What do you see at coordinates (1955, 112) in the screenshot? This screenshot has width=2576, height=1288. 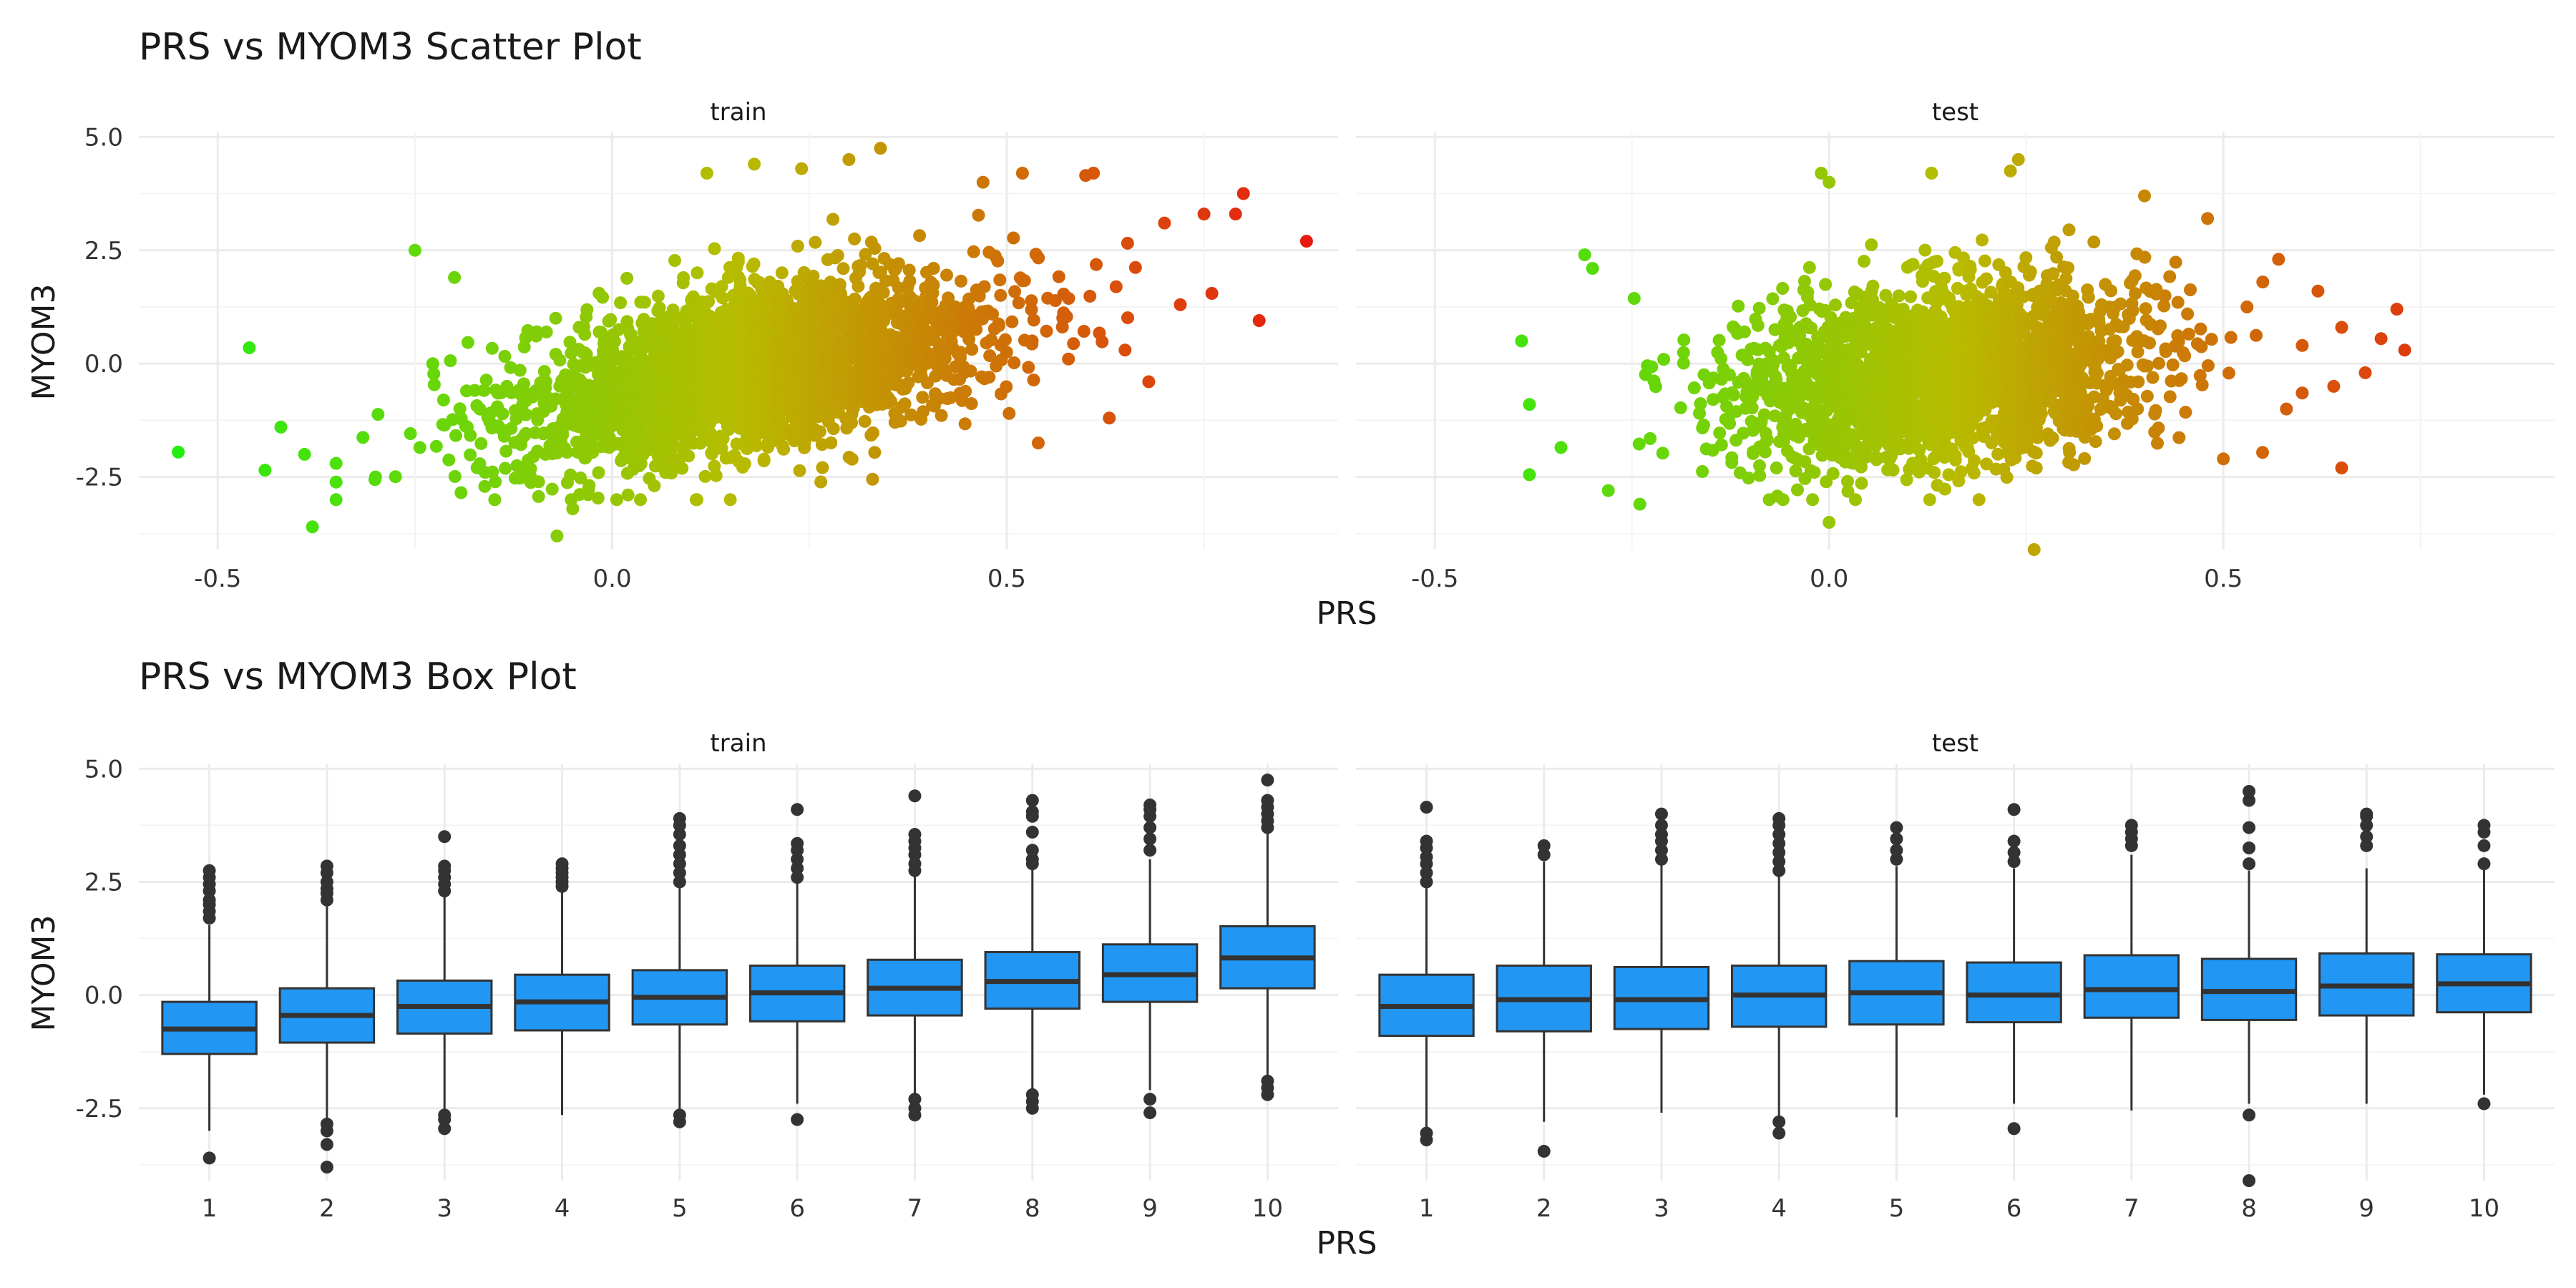 I see `scatter-panel-strip-label: test` at bounding box center [1955, 112].